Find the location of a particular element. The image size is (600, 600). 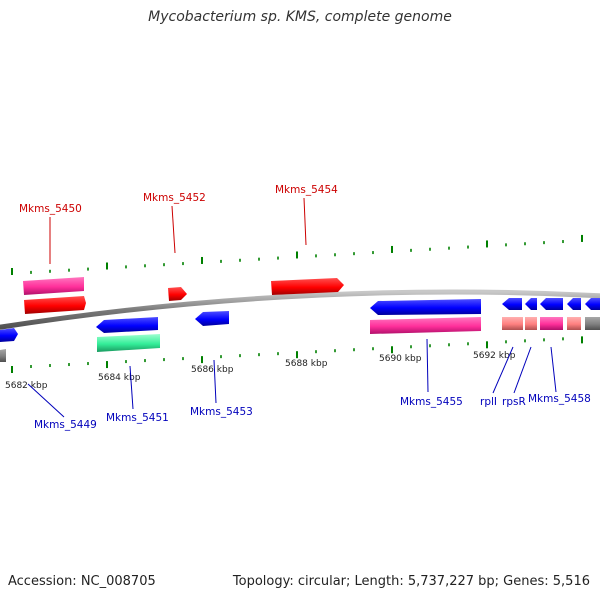

position-label: 5688 kbp is located at coordinates (306, 364).